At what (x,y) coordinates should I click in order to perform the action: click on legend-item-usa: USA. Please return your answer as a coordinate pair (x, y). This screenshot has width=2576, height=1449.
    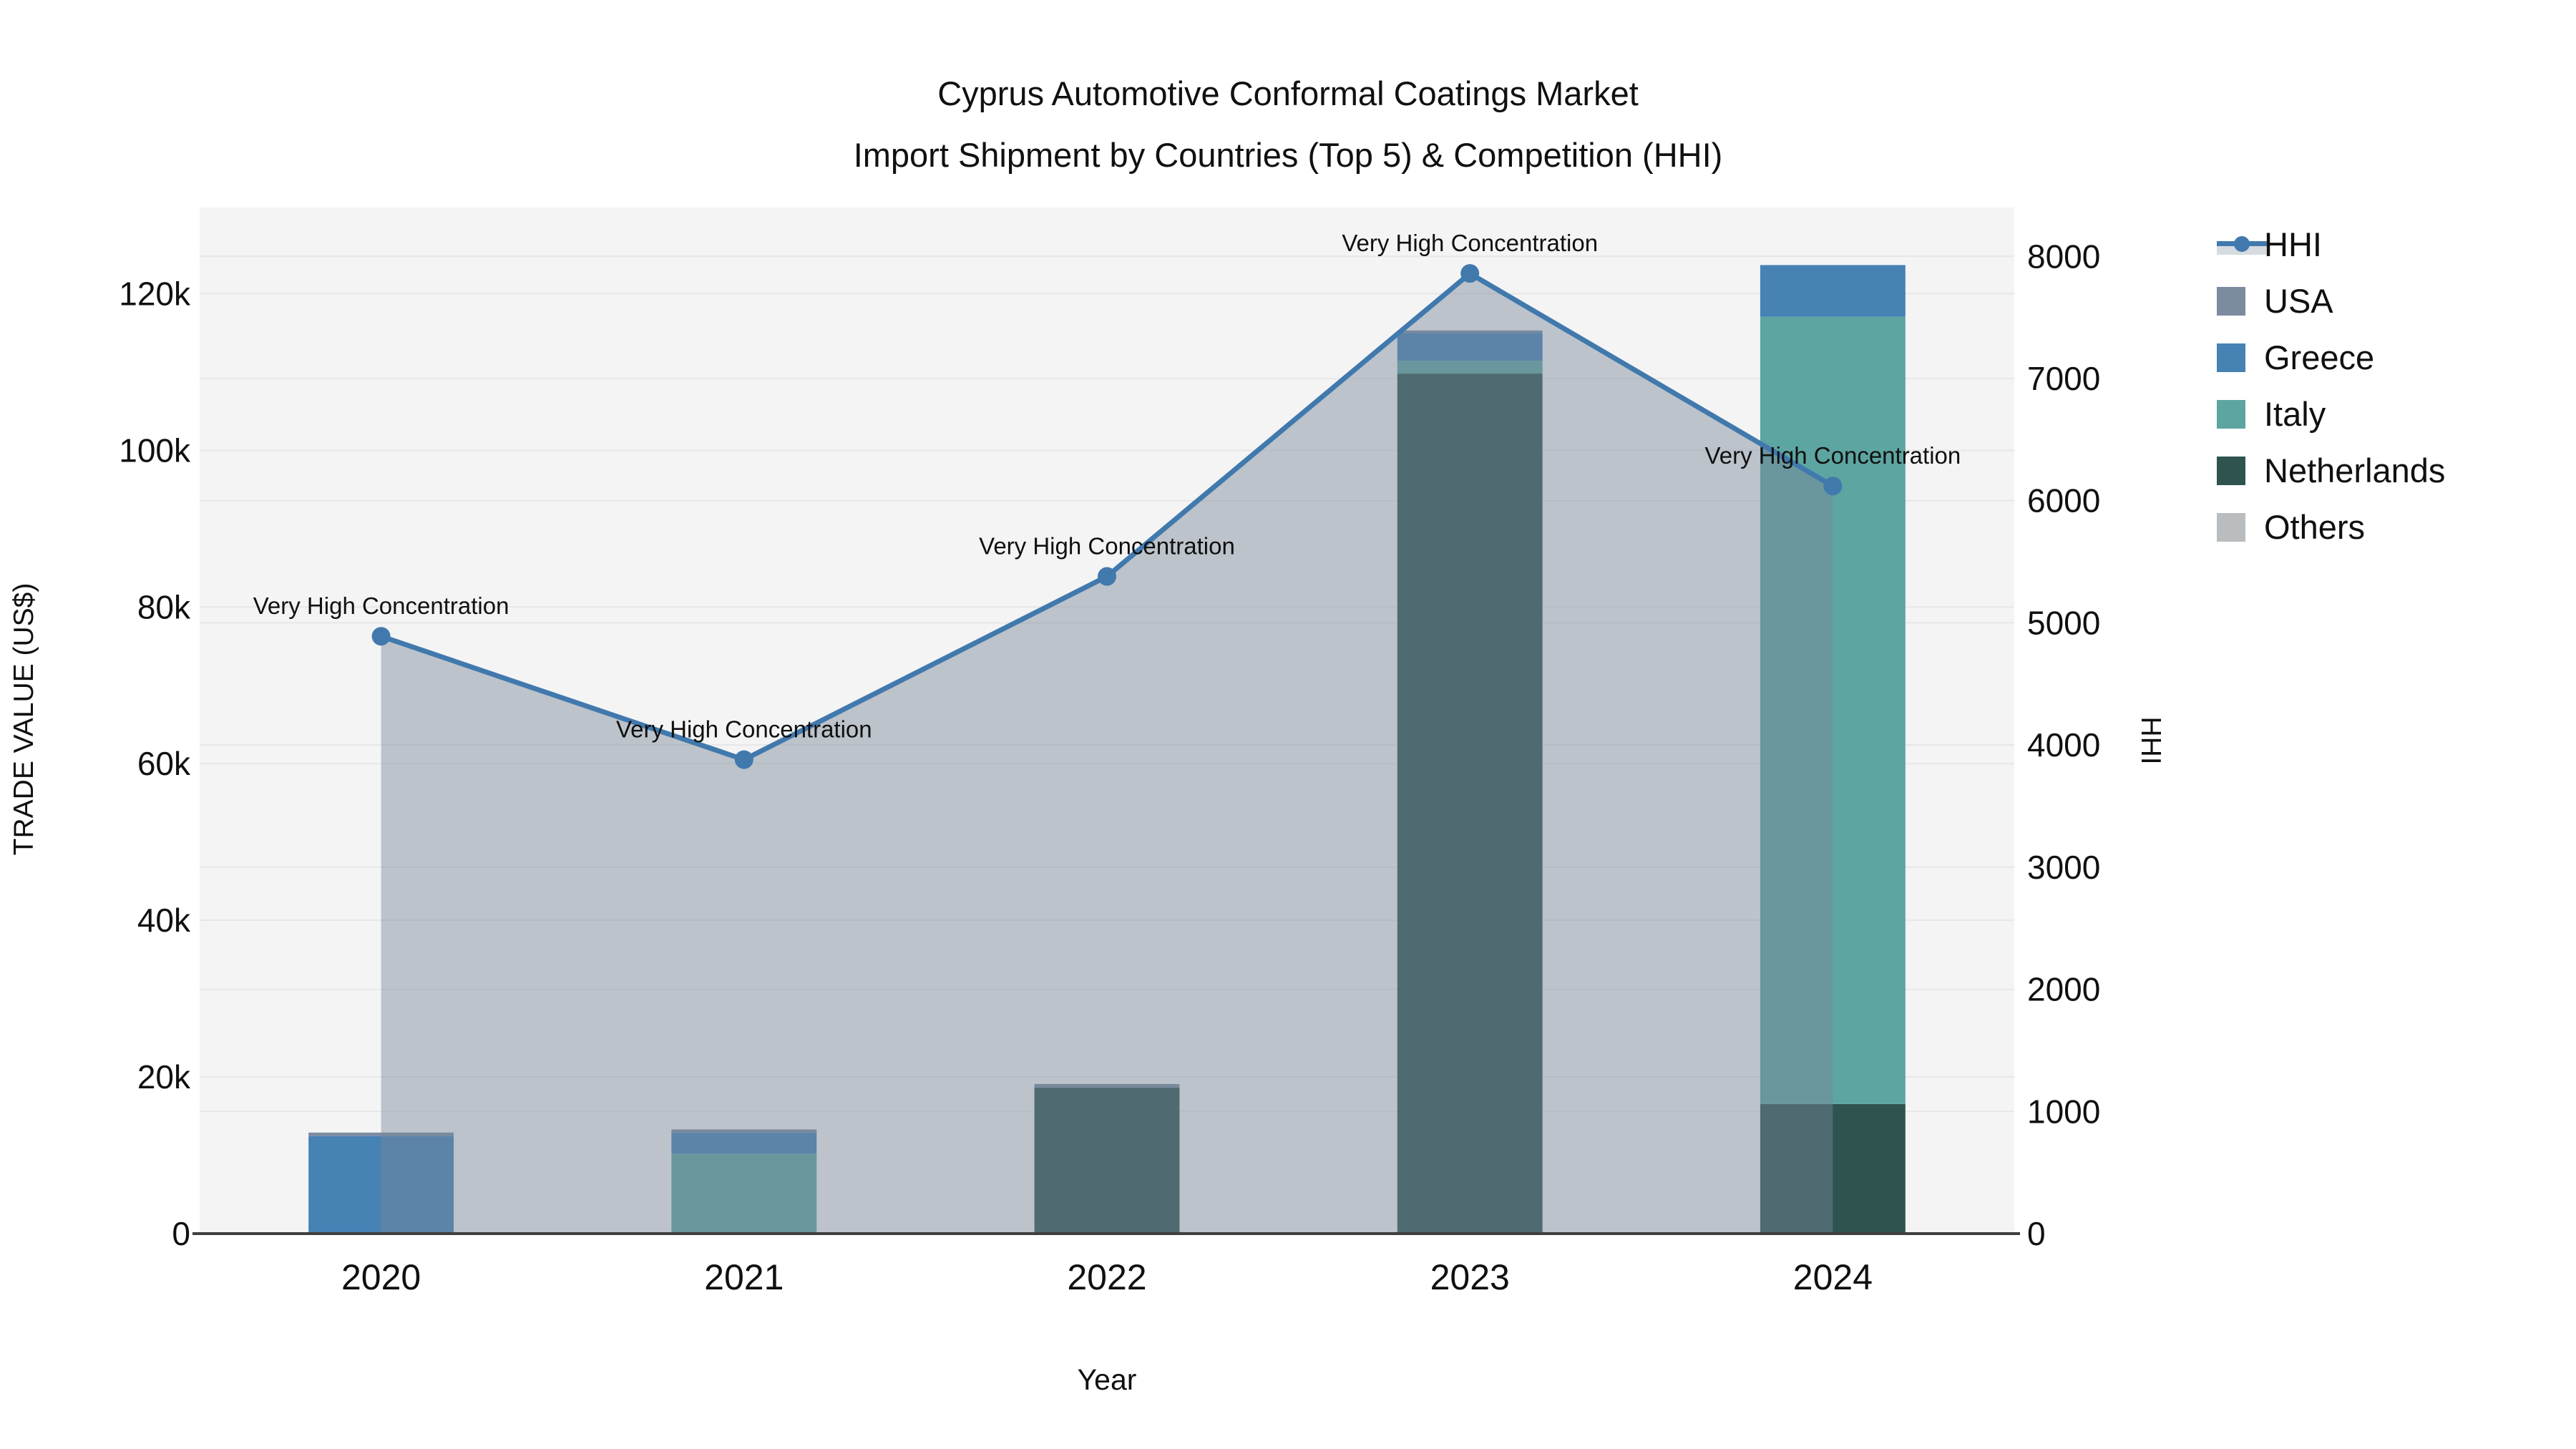
    Looking at the image, I should click on (2331, 301).